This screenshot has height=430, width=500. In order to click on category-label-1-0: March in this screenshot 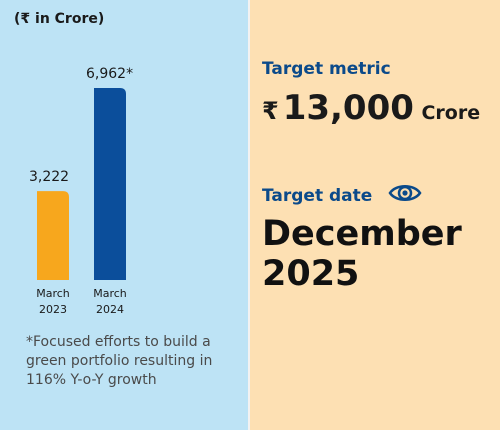, I will do `click(110, 293)`.